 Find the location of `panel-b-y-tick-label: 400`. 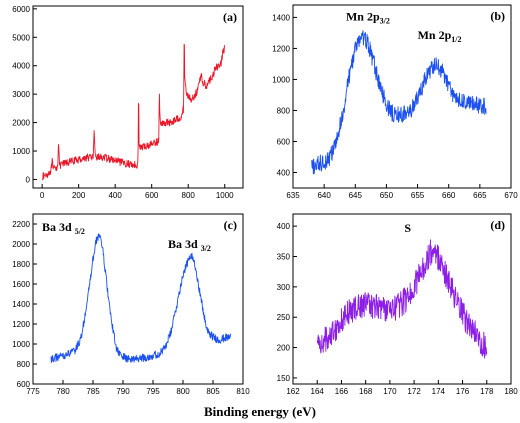

panel-b-y-tick-label: 400 is located at coordinates (284, 172).